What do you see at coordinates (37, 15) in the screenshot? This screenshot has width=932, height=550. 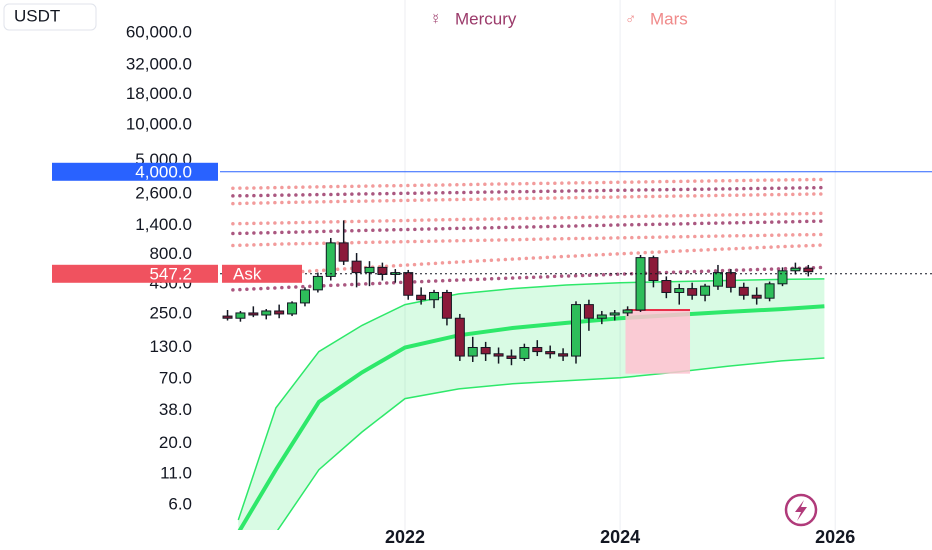 I see `currency-label: USDT` at bounding box center [37, 15].